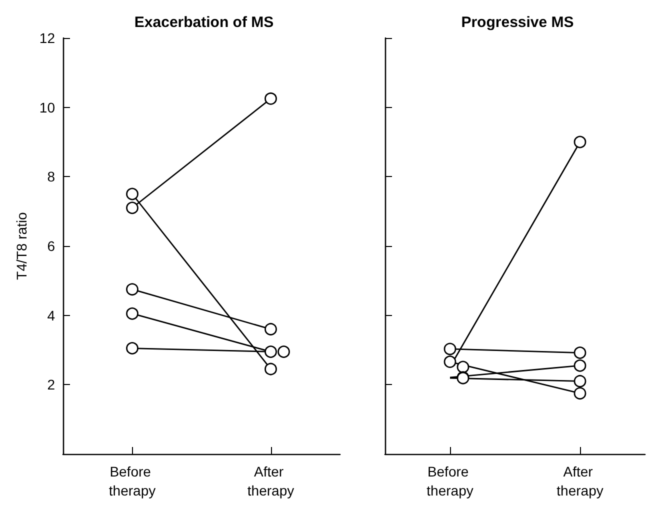 The width and height of the screenshot is (650, 510). What do you see at coordinates (47, 38) in the screenshot?
I see `y-tick-label: 12` at bounding box center [47, 38].